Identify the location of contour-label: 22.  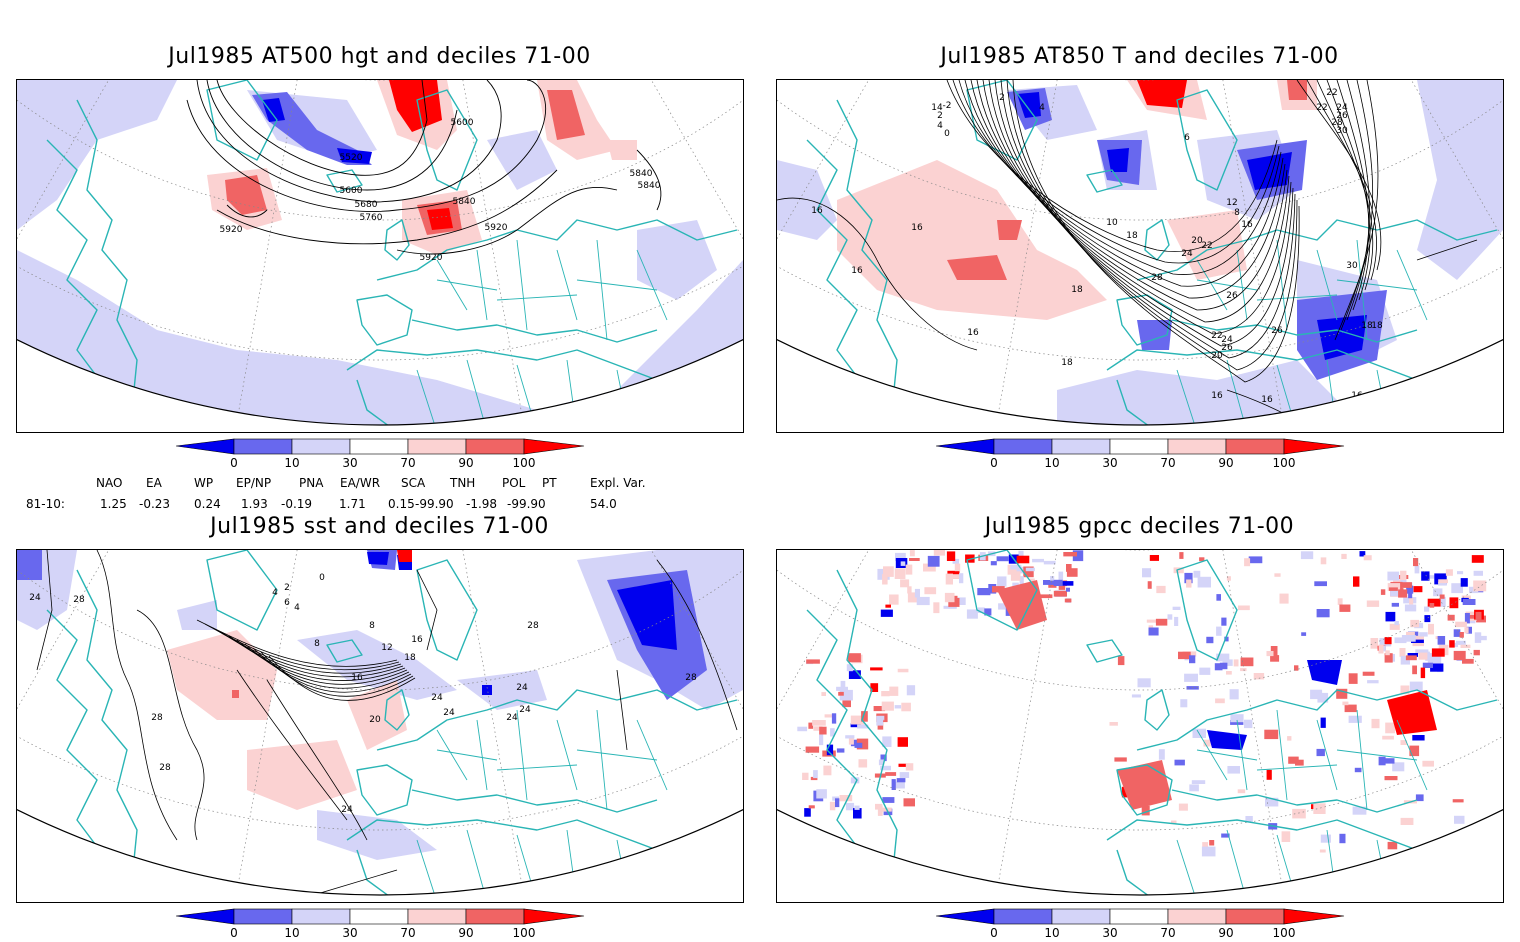
(1321, 108).